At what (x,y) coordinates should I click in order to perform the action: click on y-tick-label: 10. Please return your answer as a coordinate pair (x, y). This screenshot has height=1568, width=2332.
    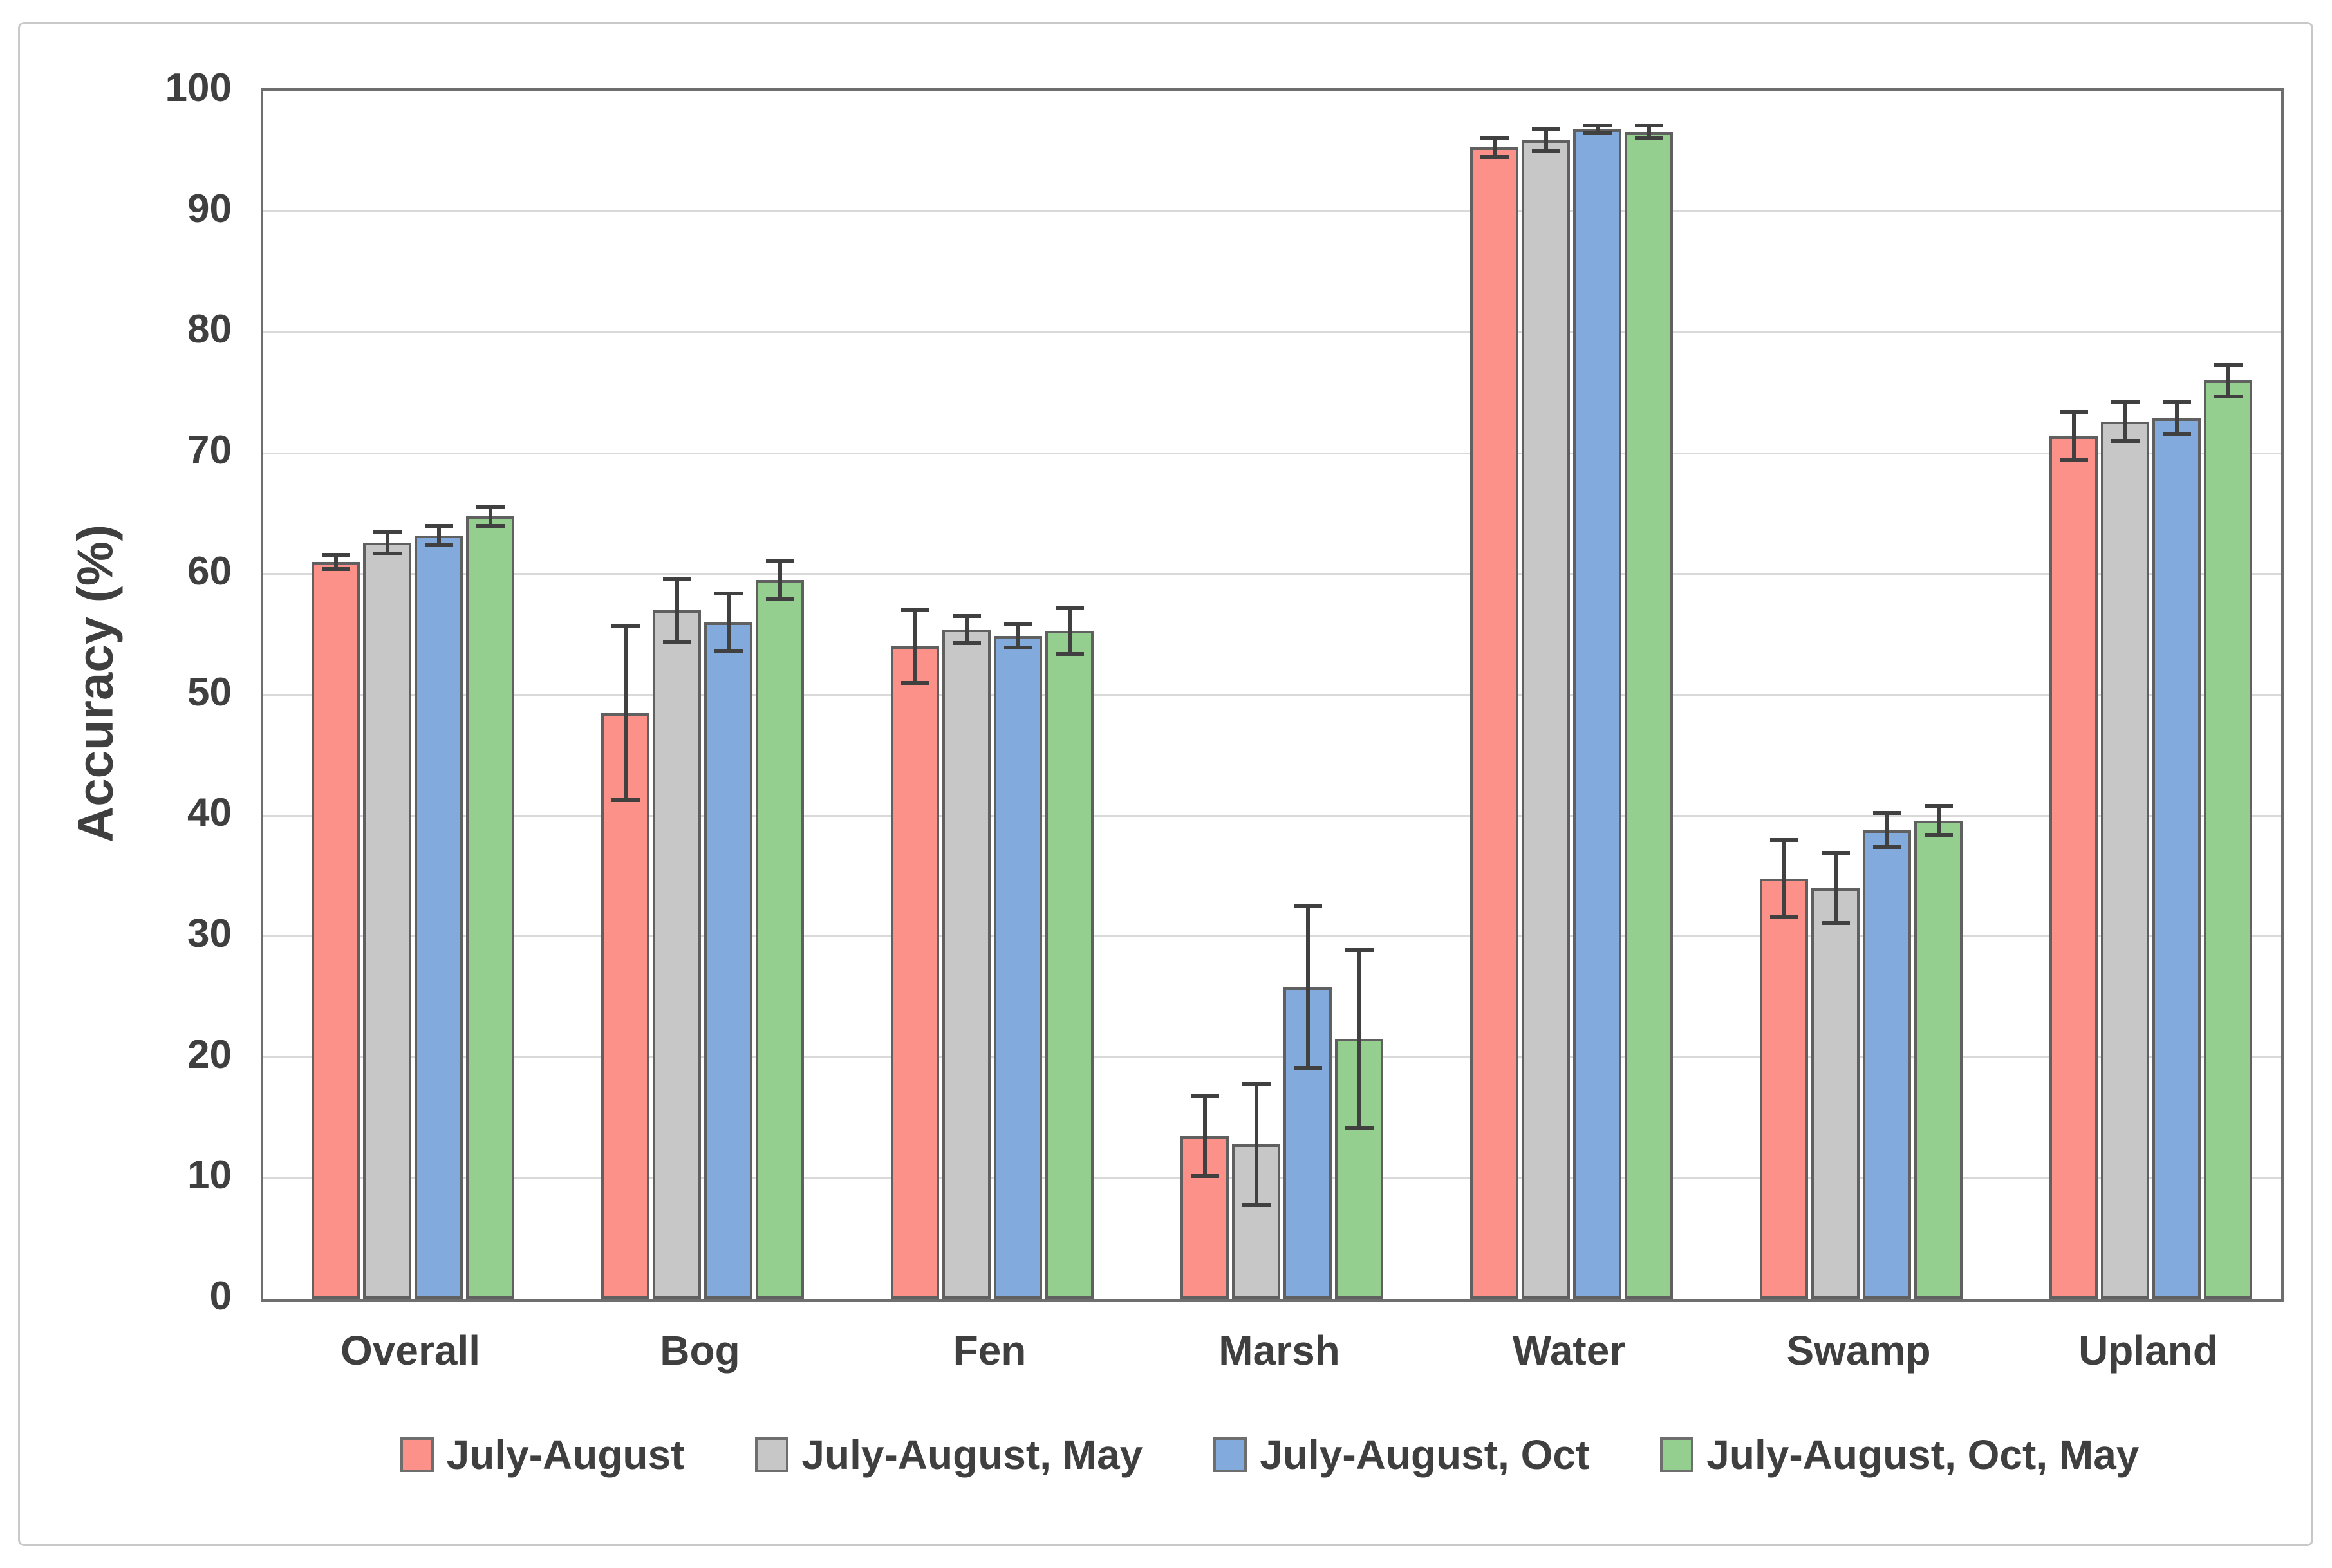
    Looking at the image, I should click on (210, 1175).